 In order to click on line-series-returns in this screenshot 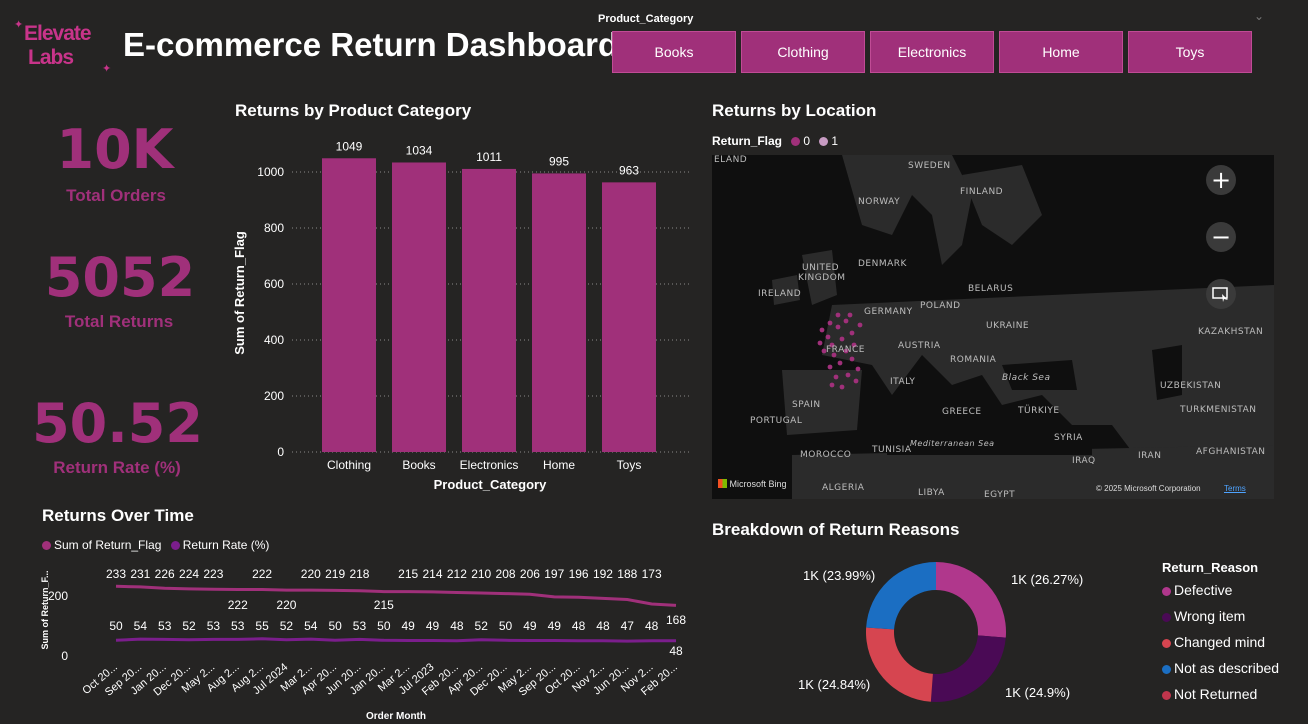, I will do `click(396, 595)`.